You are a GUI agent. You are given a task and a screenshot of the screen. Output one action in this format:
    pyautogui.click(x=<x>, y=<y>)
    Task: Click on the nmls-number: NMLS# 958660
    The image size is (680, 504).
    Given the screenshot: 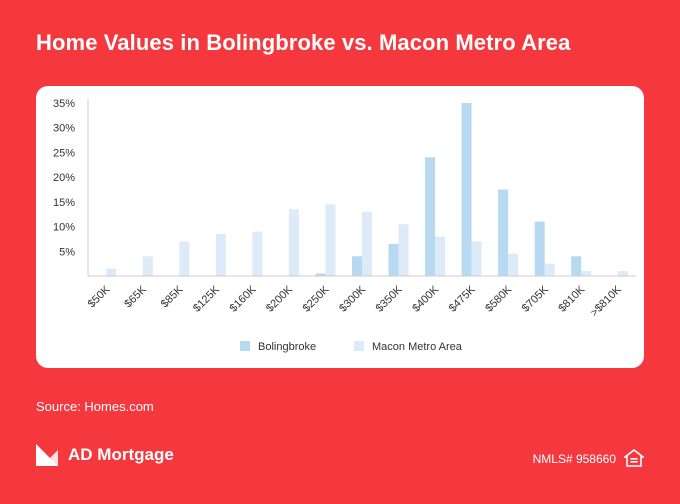 What is the action you would take?
    pyautogui.click(x=574, y=459)
    